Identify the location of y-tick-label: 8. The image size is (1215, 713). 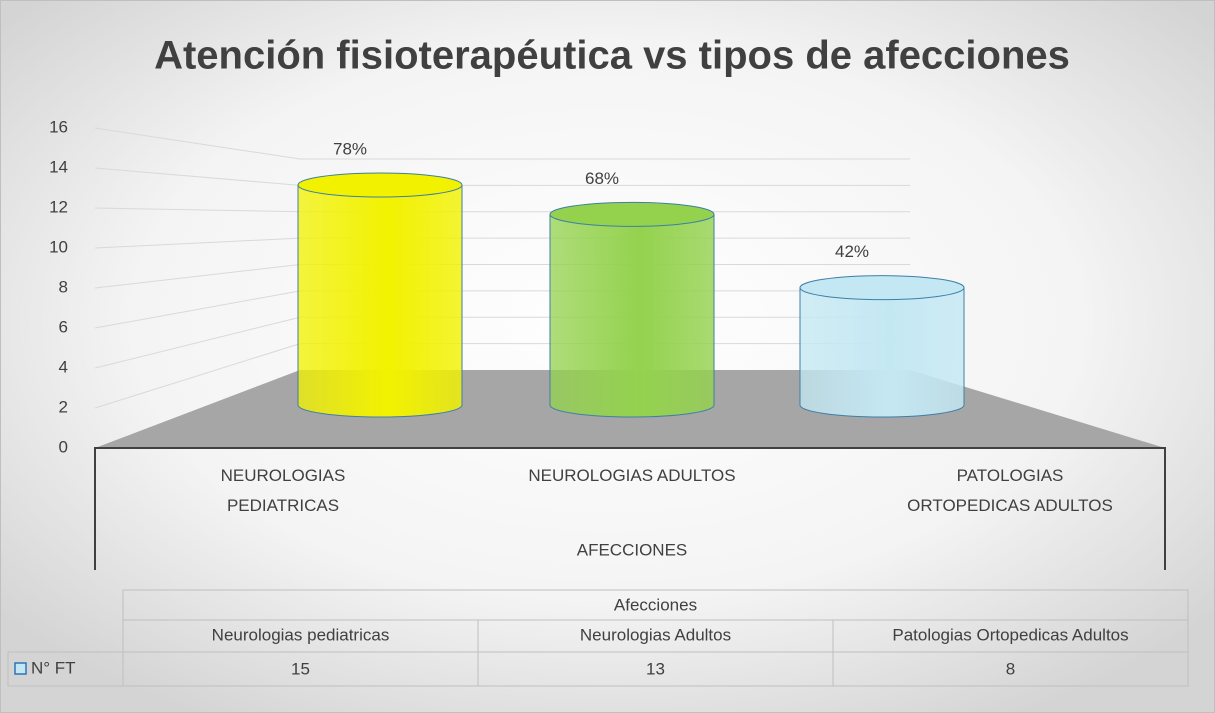
(63, 286).